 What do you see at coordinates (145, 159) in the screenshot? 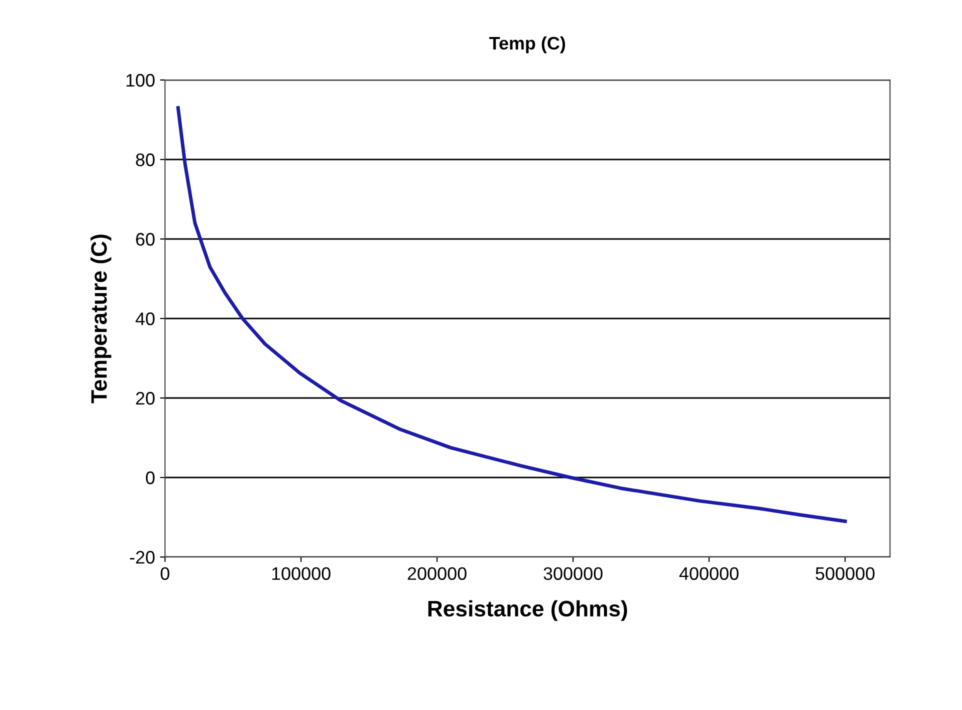
I see `y-tick-label: 80` at bounding box center [145, 159].